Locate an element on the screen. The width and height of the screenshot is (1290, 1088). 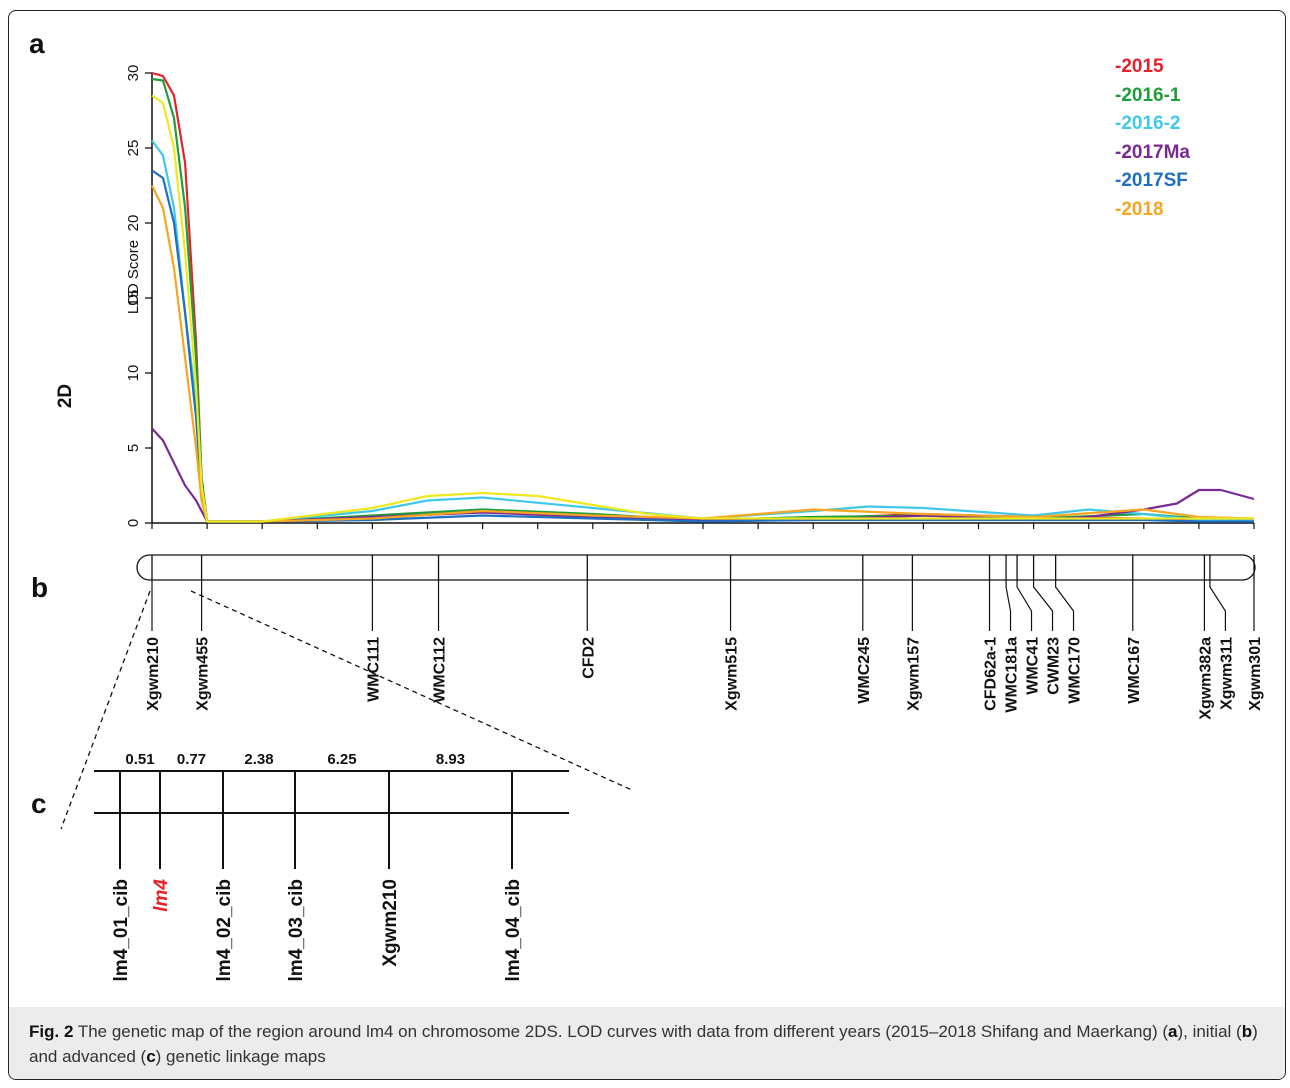
panel-label-b: b is located at coordinates (39, 587).